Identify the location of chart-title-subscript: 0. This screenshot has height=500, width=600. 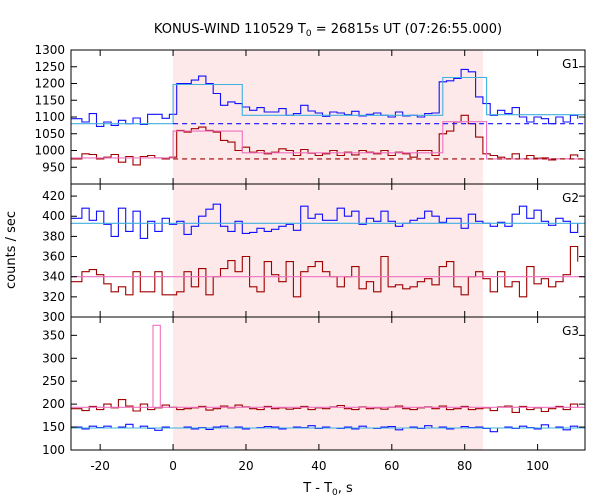
(309, 34).